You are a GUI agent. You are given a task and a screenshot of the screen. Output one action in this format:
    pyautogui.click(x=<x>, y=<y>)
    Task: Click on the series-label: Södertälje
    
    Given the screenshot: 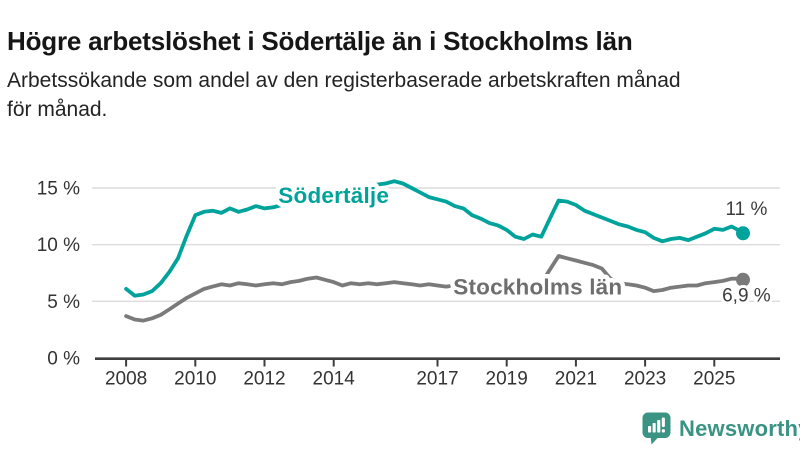 What is the action you would take?
    pyautogui.click(x=333, y=195)
    